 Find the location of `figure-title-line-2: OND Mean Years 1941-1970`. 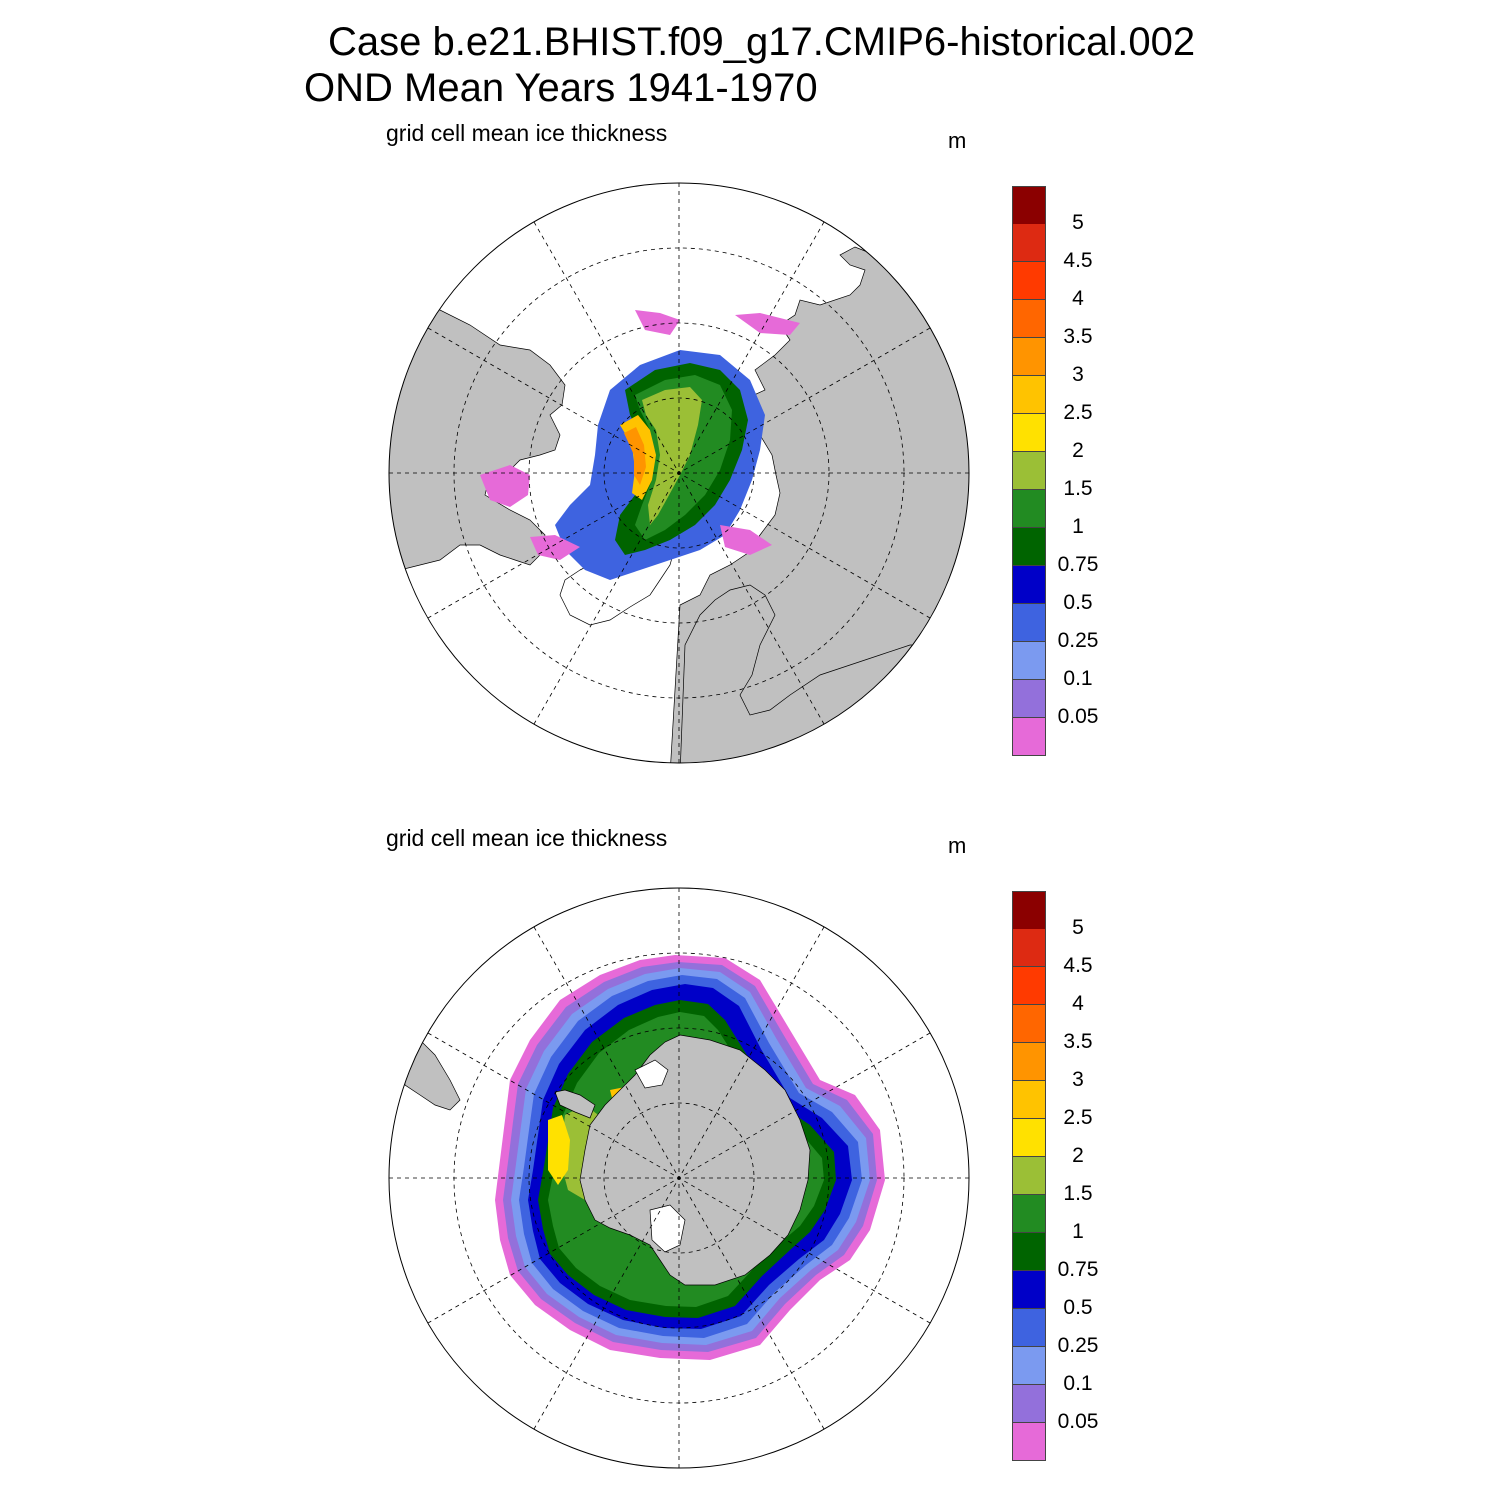

figure-title-line-2: OND Mean Years 1941-1970 is located at coordinates (561, 88).